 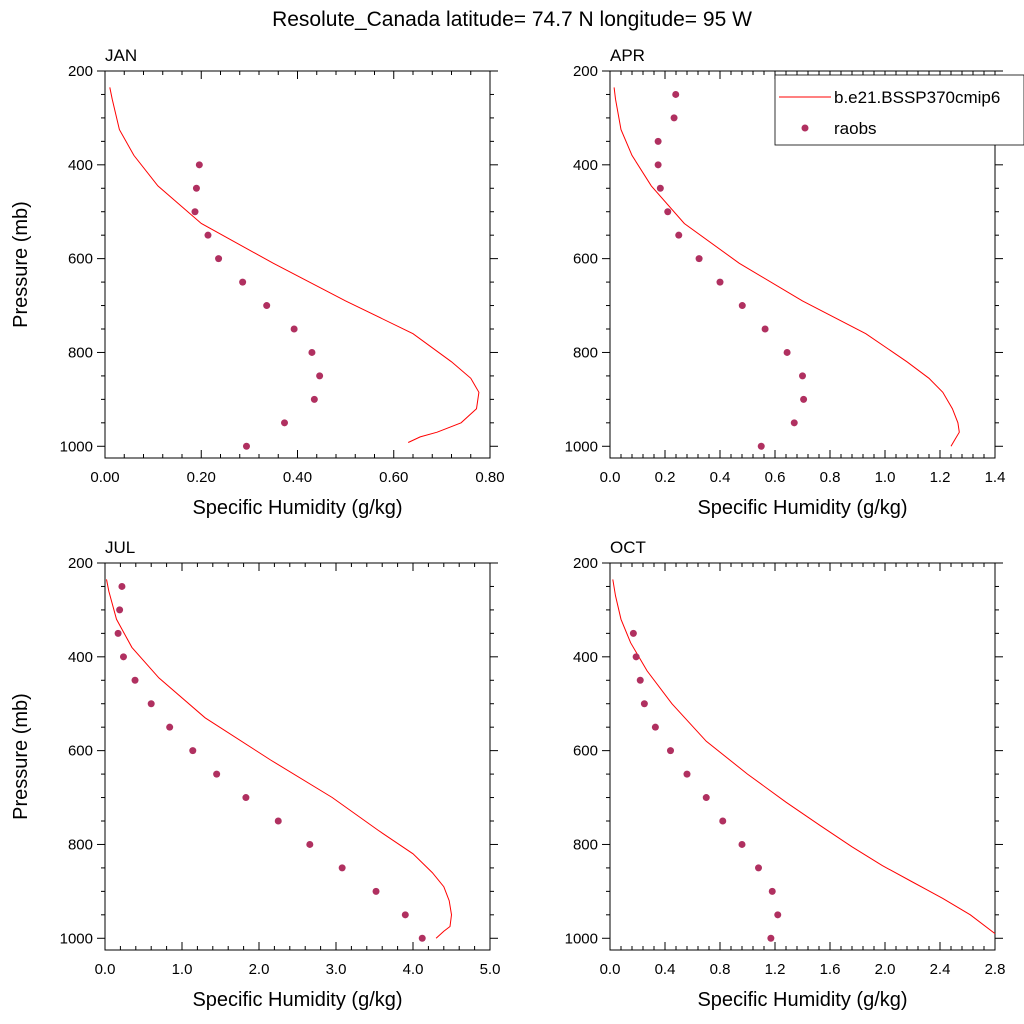 What do you see at coordinates (21, 264) in the screenshot?
I see `jan-y-axis-label: Pressure (mb)` at bounding box center [21, 264].